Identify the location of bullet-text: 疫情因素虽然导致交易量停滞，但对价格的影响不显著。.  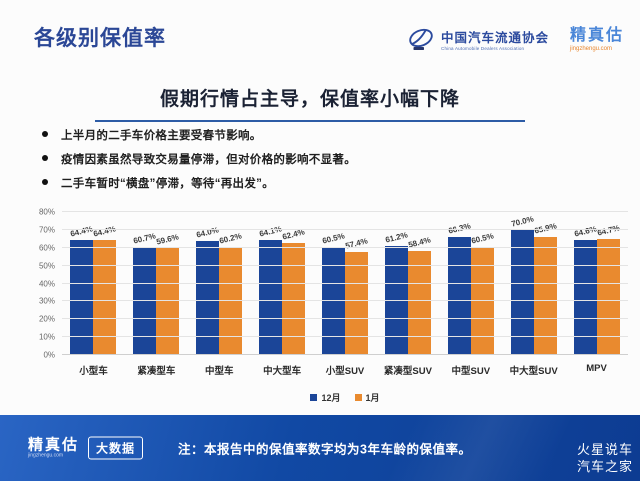
(208, 160).